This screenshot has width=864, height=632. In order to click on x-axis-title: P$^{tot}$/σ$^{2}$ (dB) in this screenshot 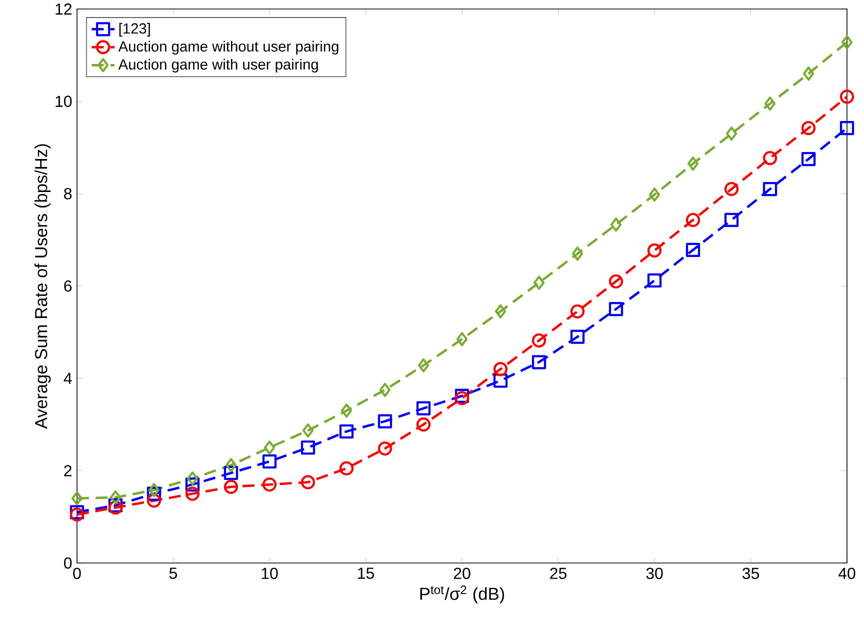, I will do `click(462, 595)`.